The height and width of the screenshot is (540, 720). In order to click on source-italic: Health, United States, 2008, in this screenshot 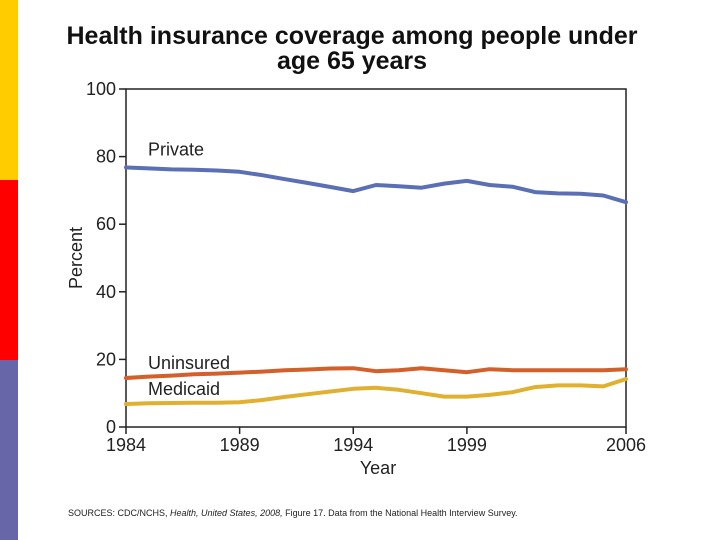, I will do `click(226, 513)`.